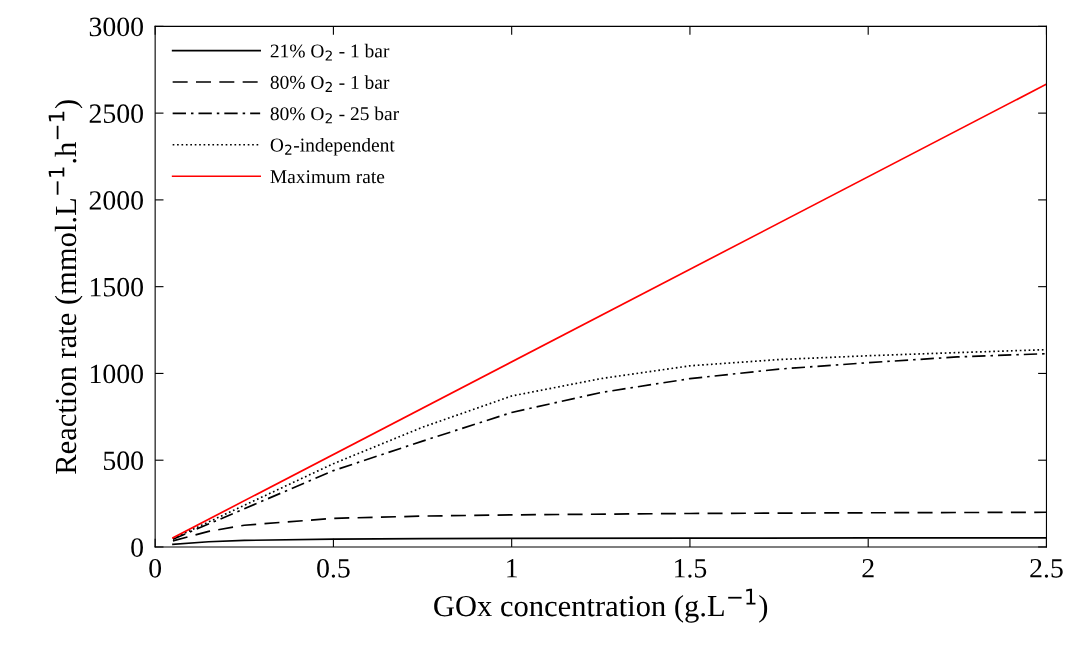 Image resolution: width=1070 pixels, height=659 pixels. Describe the element at coordinates (123, 461) in the screenshot. I see `y-tick-label: 500` at that location.